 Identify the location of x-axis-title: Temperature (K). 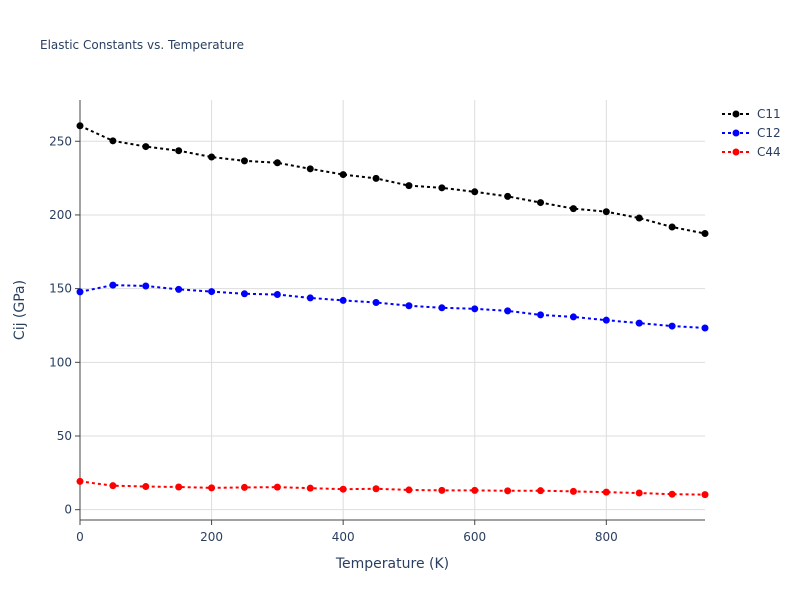
(392, 564).